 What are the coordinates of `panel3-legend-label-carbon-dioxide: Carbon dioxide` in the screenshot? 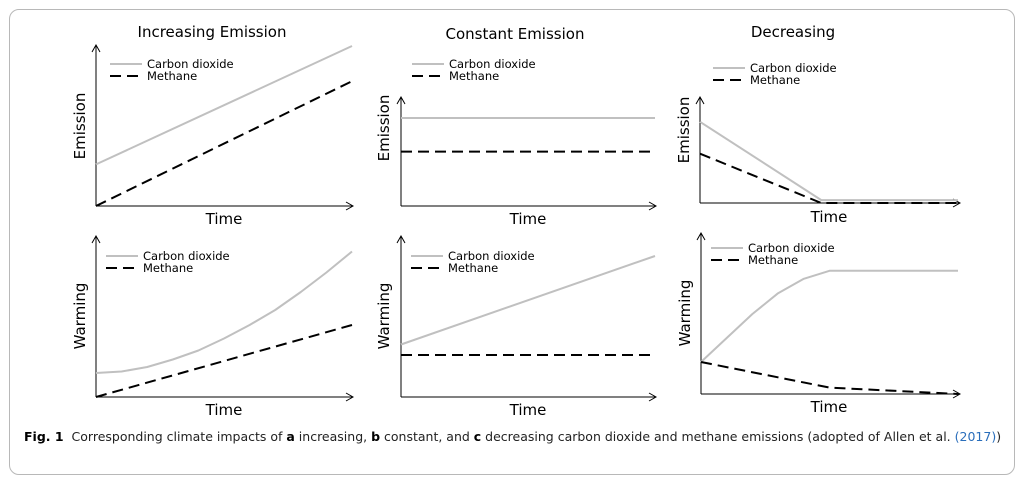 It's located at (793, 68).